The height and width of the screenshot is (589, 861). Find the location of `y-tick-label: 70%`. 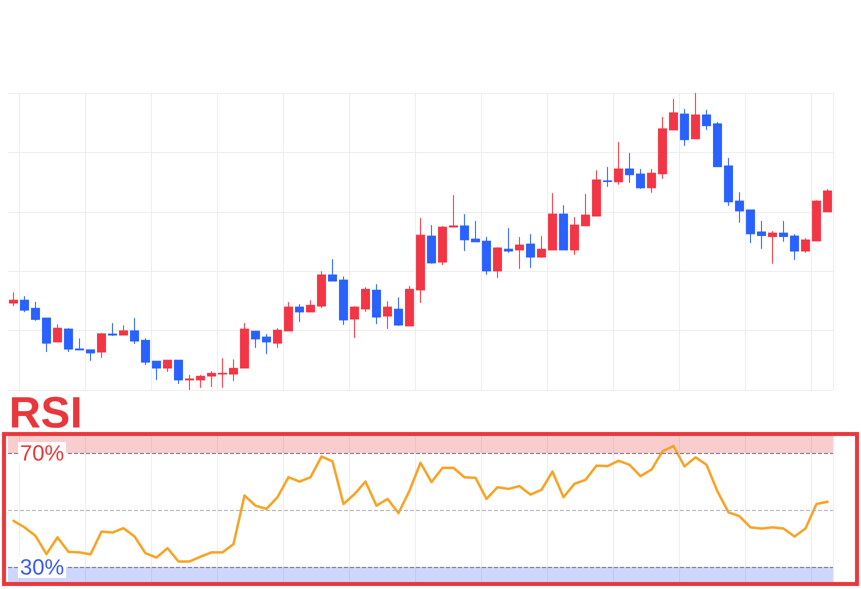

y-tick-label: 70% is located at coordinates (42, 453).